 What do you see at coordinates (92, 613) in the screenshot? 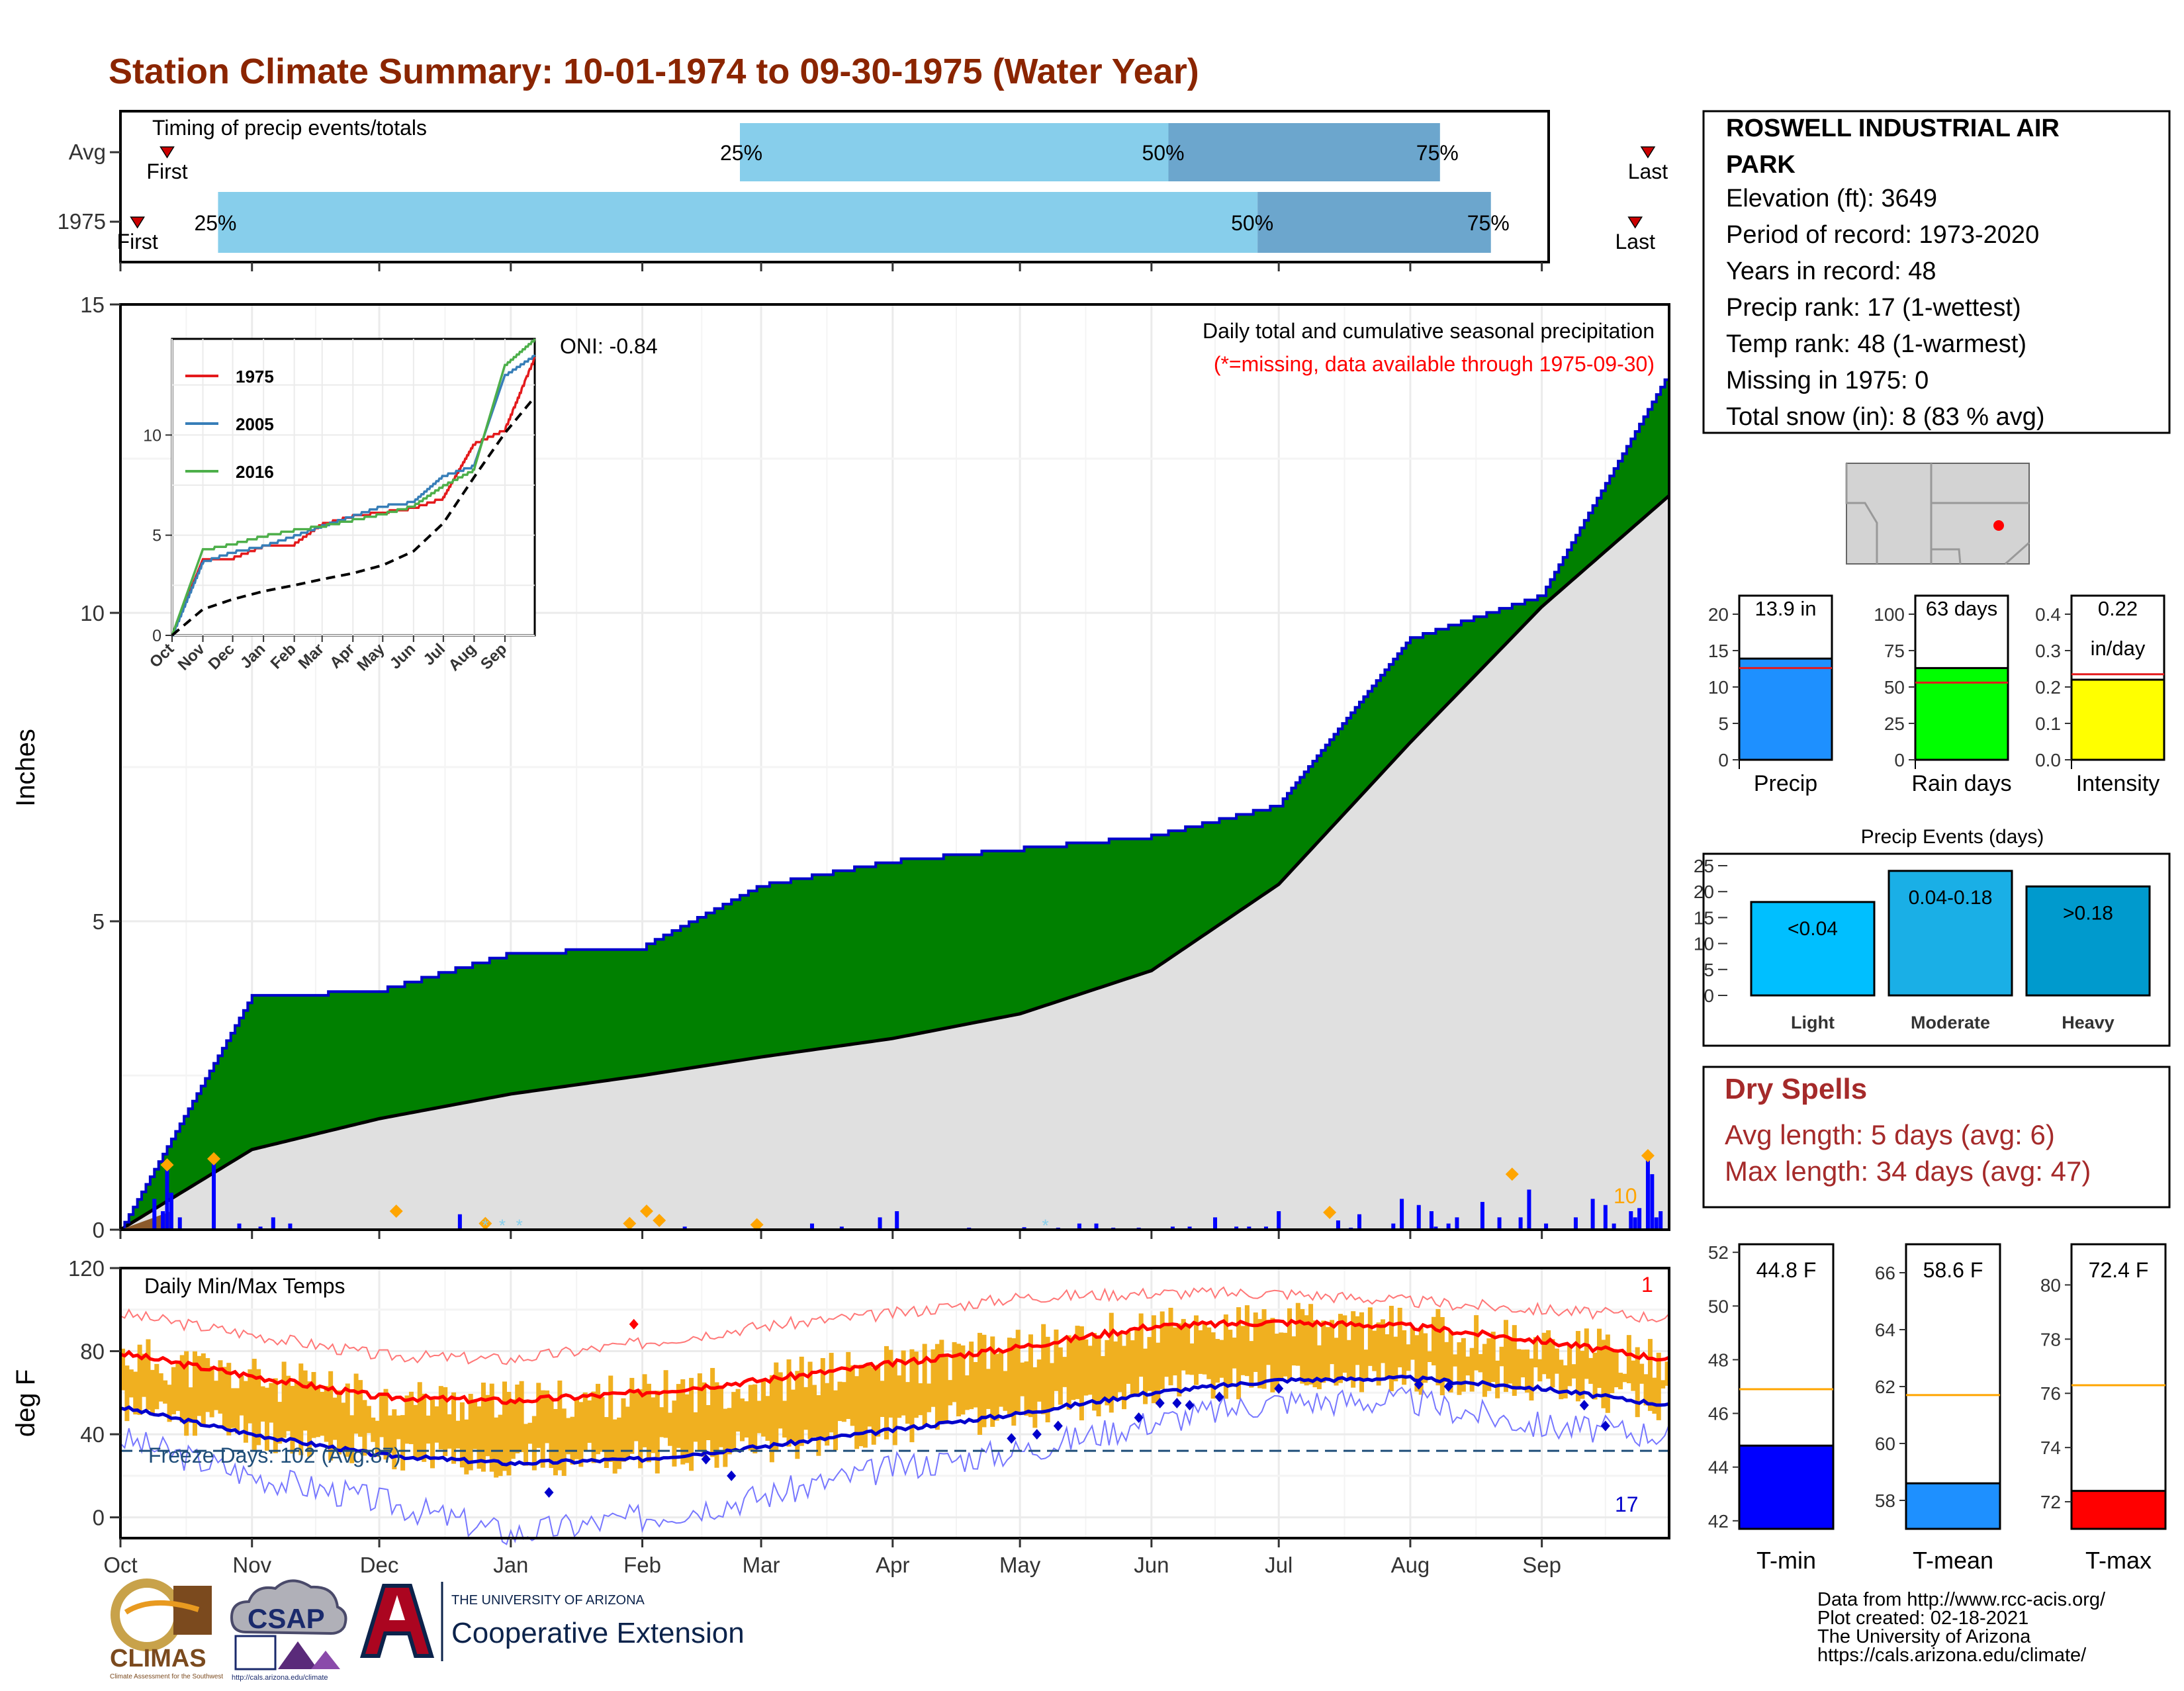
I see `precip-y-tick-10: 10` at bounding box center [92, 613].